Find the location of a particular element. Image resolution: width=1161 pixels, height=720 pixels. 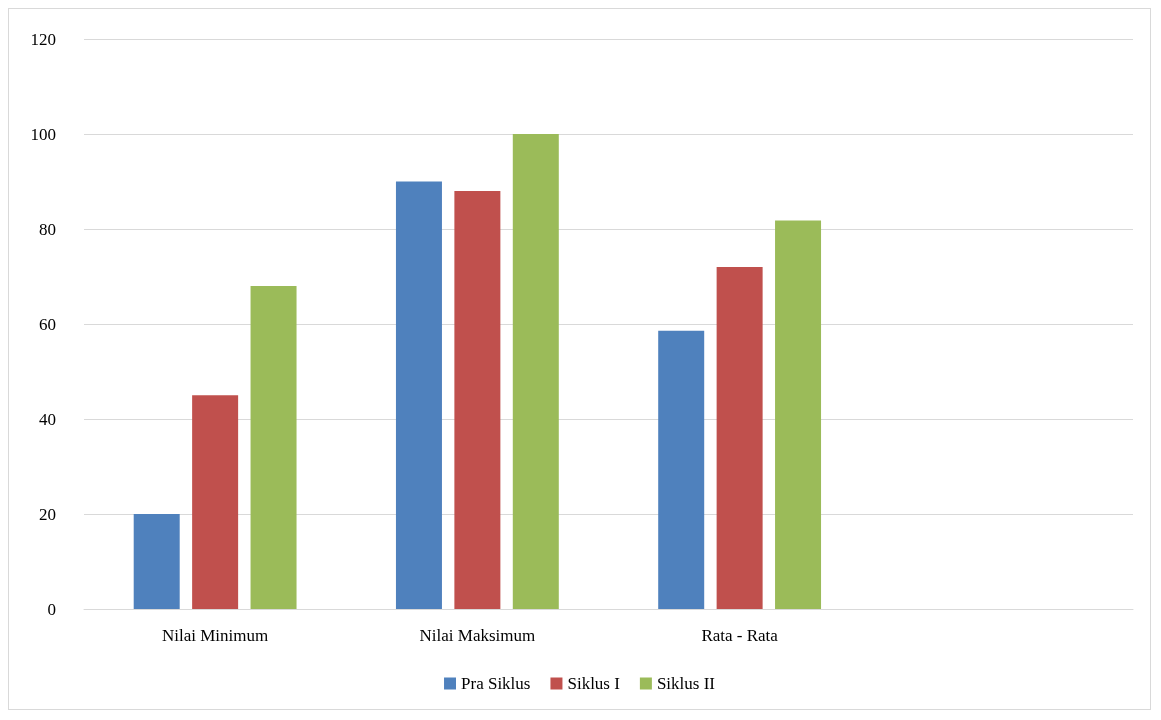

y-tick-label: 60 is located at coordinates (47, 324).